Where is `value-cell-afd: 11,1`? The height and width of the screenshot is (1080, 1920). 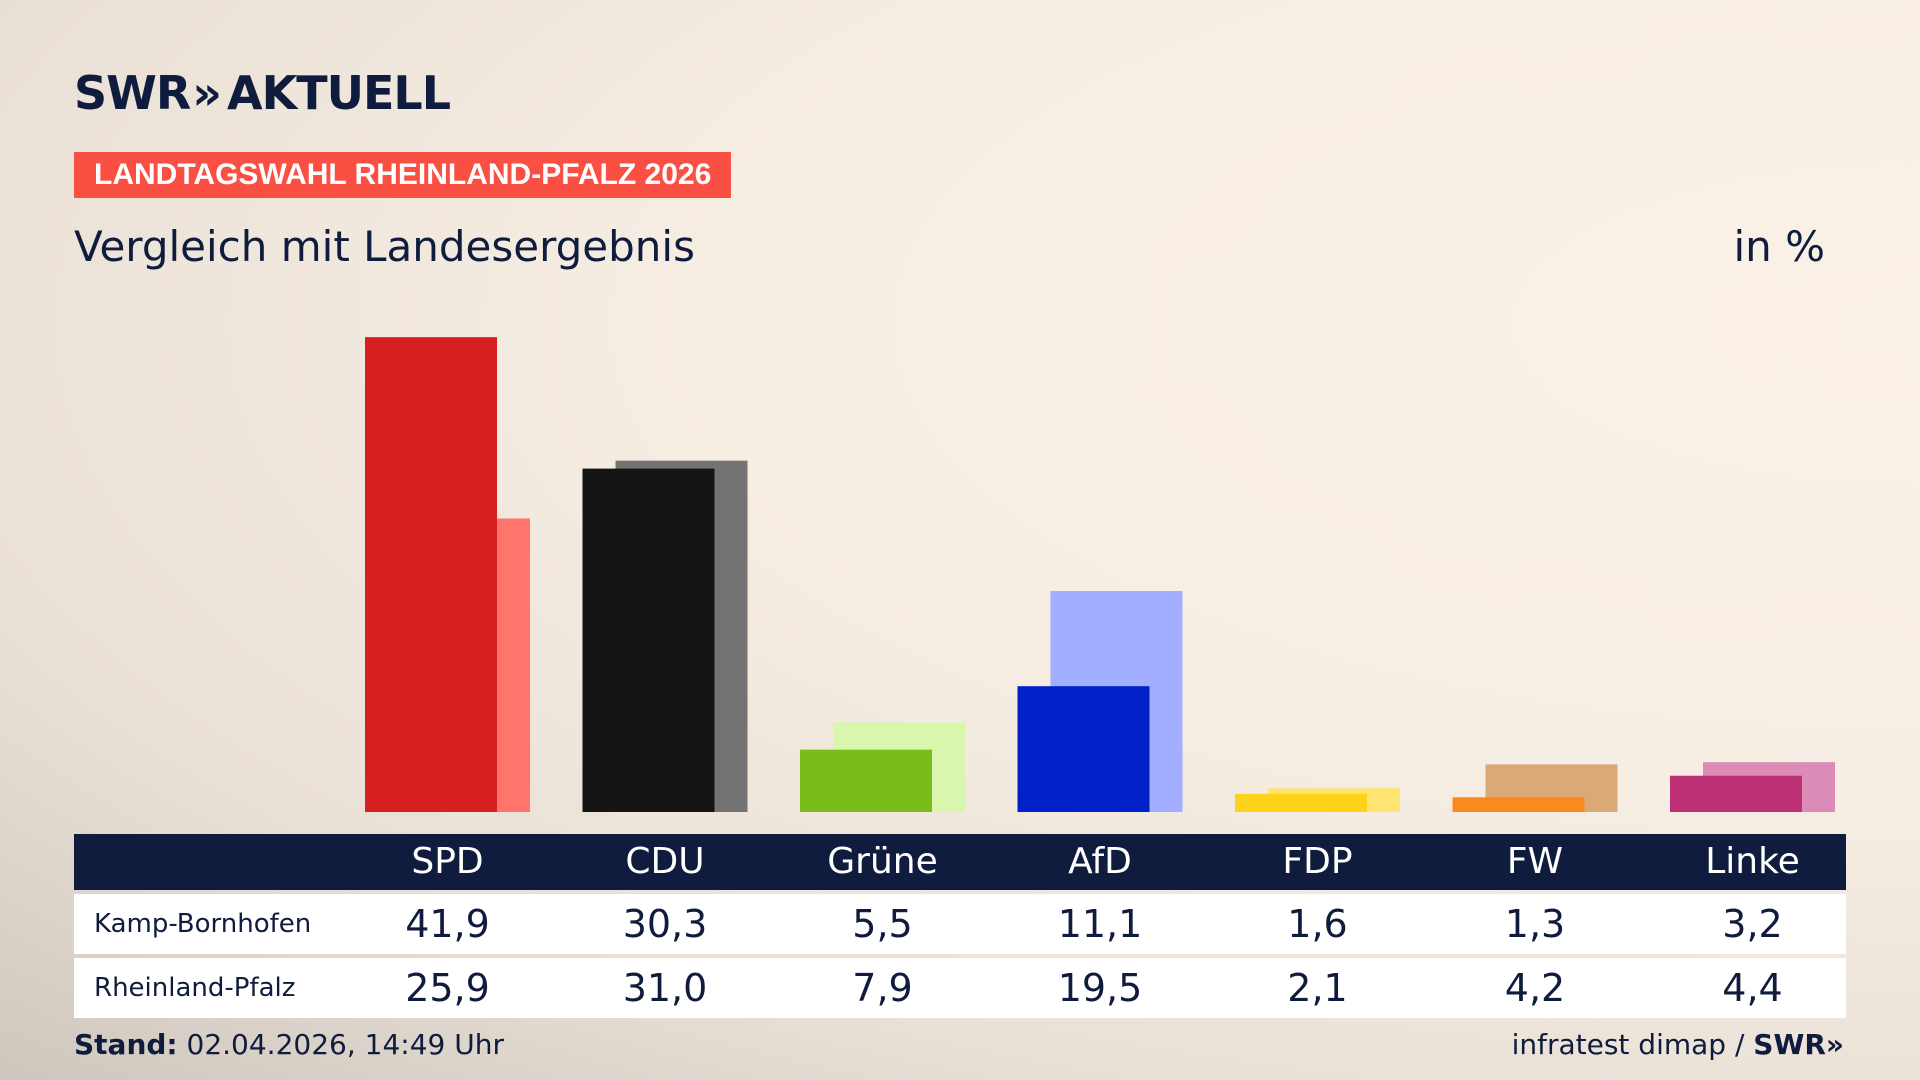
value-cell-afd: 11,1 is located at coordinates (1100, 924).